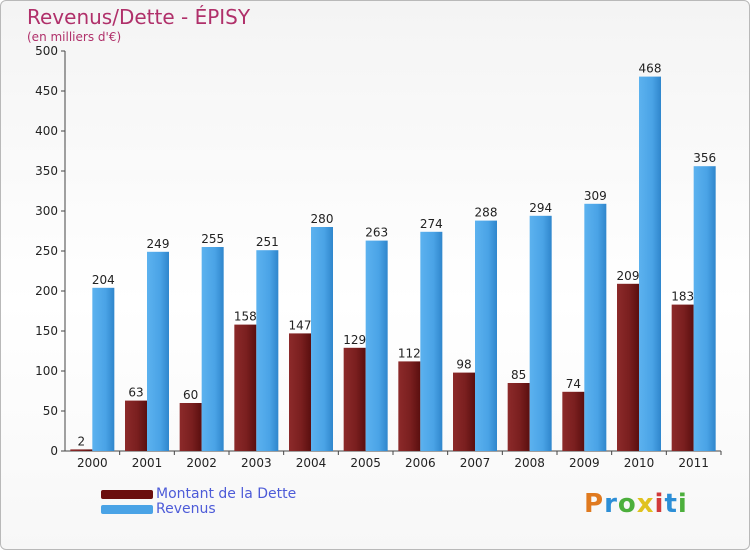 Image resolution: width=750 pixels, height=550 pixels. I want to click on y-tick-label: 500, so click(46, 51).